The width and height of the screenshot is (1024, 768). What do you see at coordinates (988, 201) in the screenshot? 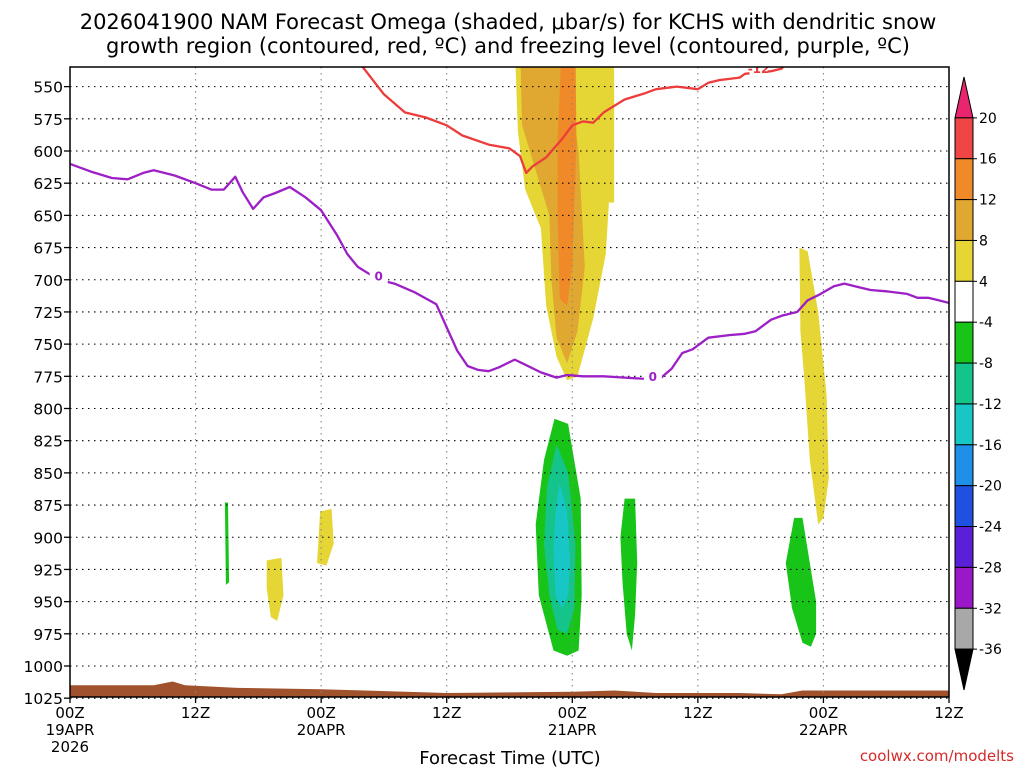
I see `colorbar-label: 12` at bounding box center [988, 201].